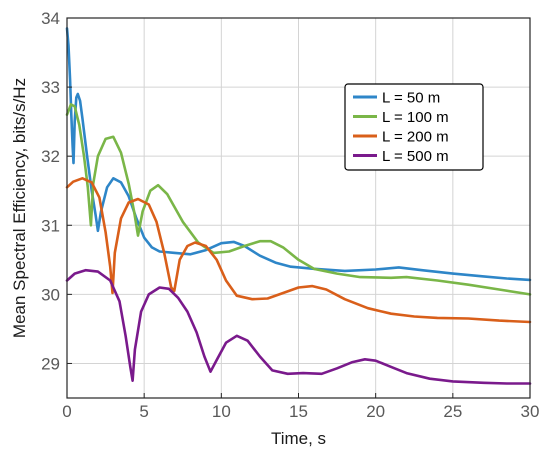 This screenshot has height=454, width=550. I want to click on x-tick-label: 10, so click(221, 411).